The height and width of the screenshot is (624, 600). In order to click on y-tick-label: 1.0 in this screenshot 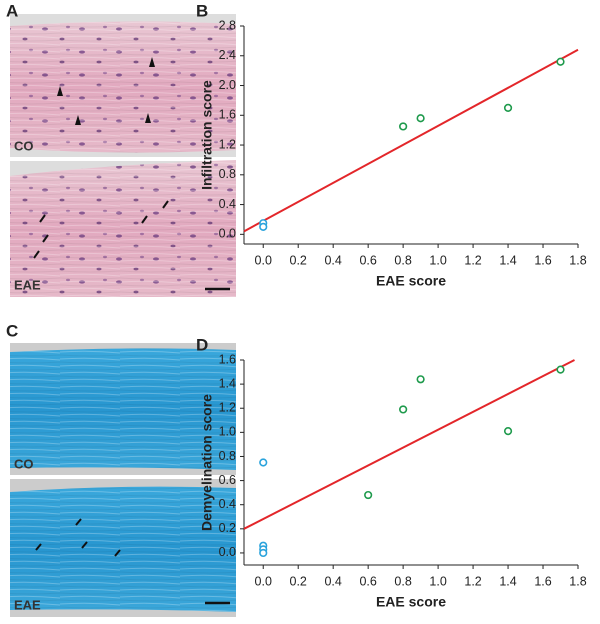, I will do `click(227, 432)`.